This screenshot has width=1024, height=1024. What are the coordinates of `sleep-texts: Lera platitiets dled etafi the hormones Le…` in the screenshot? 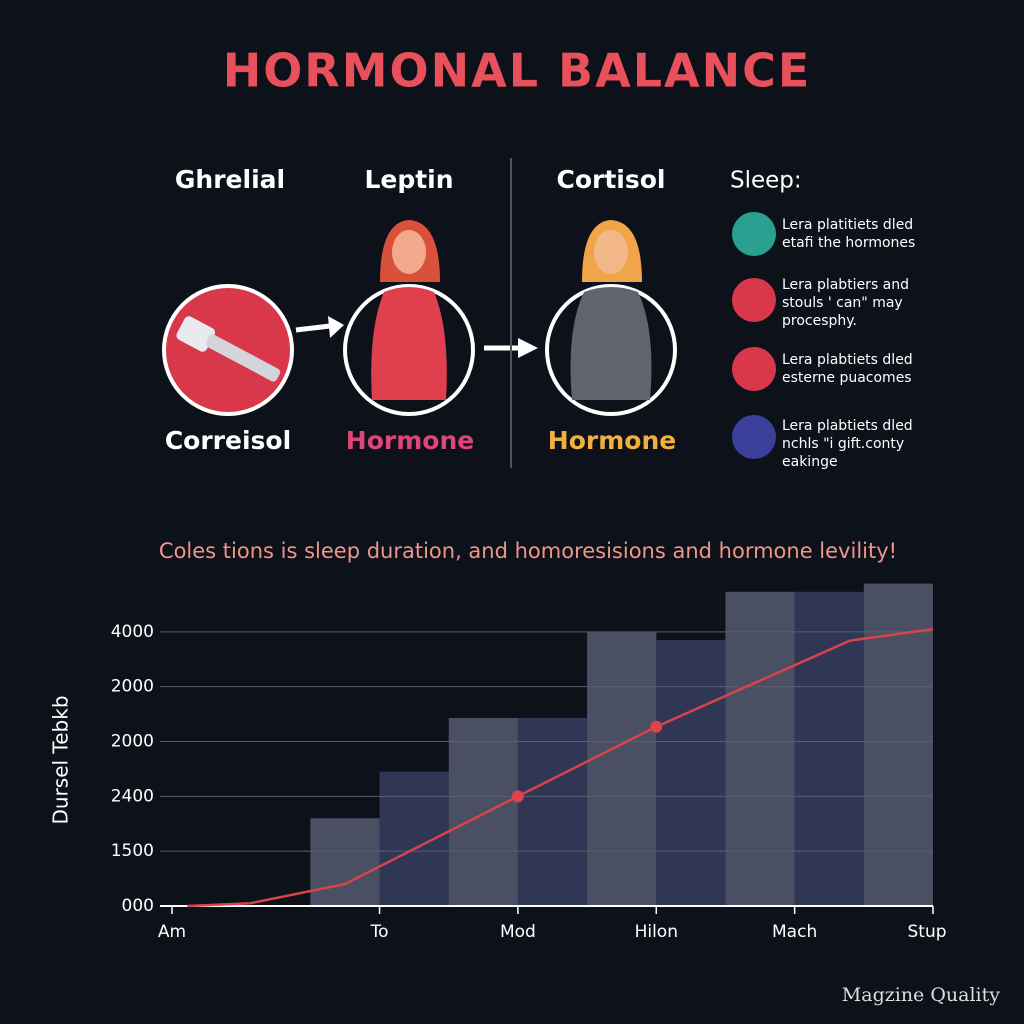 It's located at (848, 343).